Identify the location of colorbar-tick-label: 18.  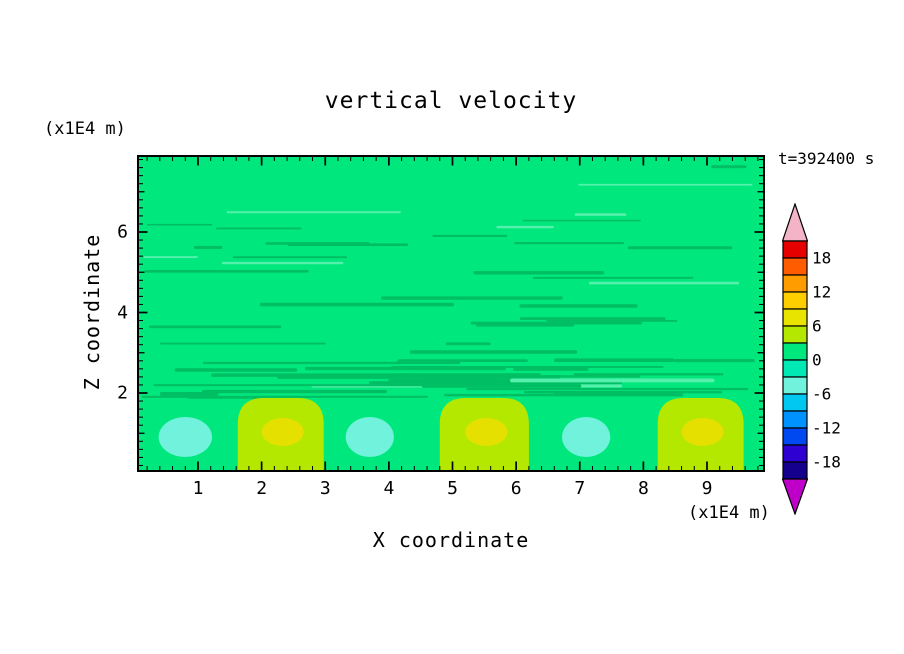
(822, 258).